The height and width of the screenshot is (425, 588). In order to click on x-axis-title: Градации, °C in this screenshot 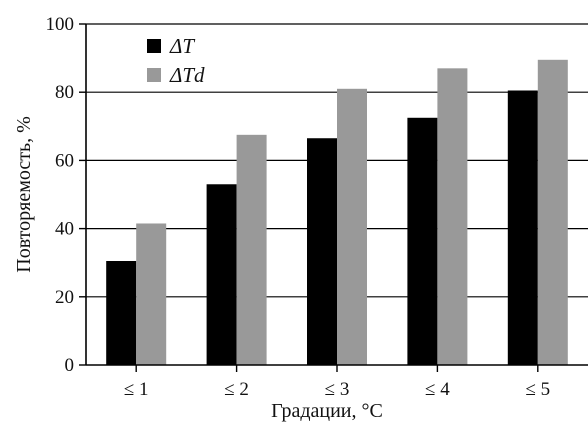, I will do `click(327, 411)`.